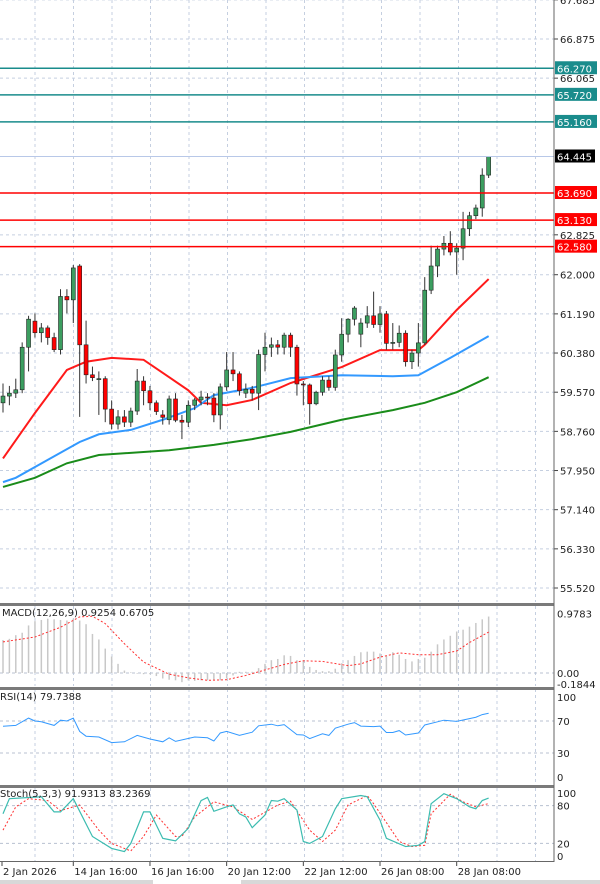  I want to click on stoch-signal-line, so click(245, 822).